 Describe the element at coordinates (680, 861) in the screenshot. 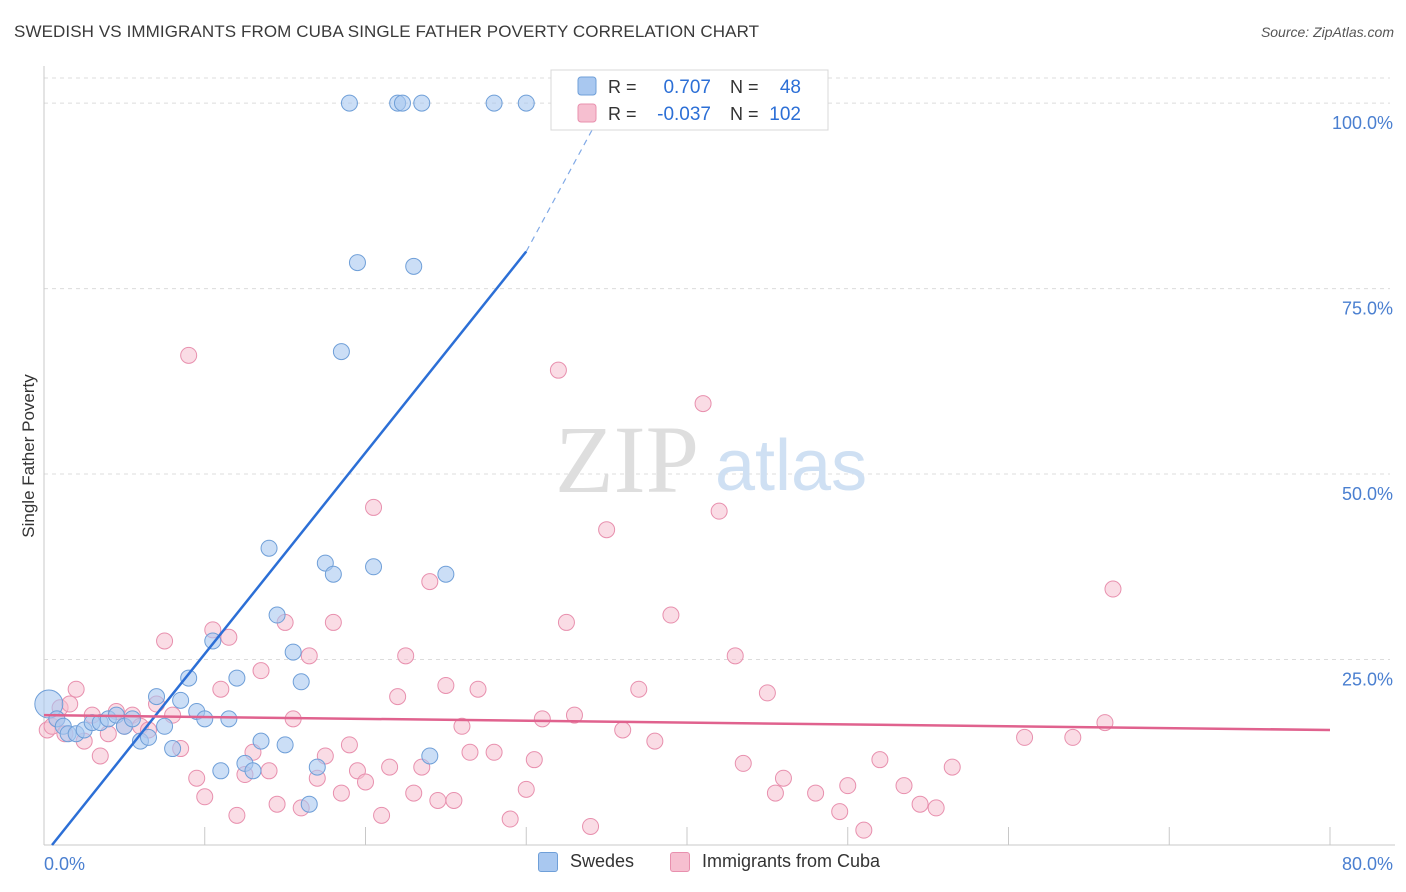

I see `bottom-legend-swatch-cuba` at that location.